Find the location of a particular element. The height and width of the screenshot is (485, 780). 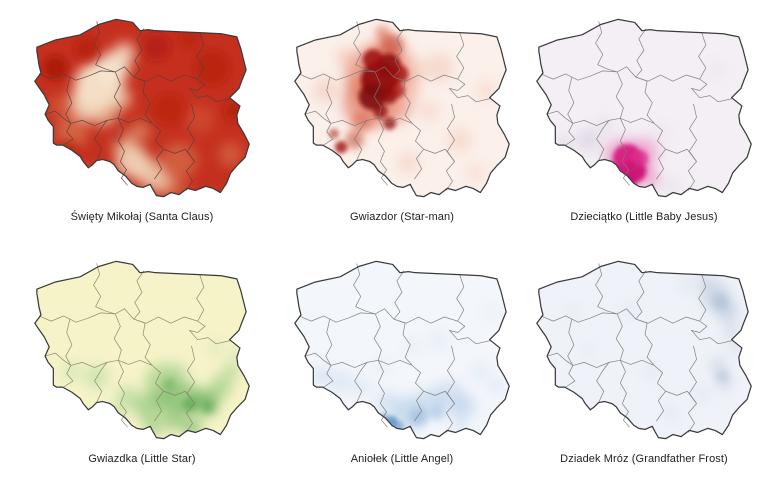

map-aniolek is located at coordinates (402, 350).